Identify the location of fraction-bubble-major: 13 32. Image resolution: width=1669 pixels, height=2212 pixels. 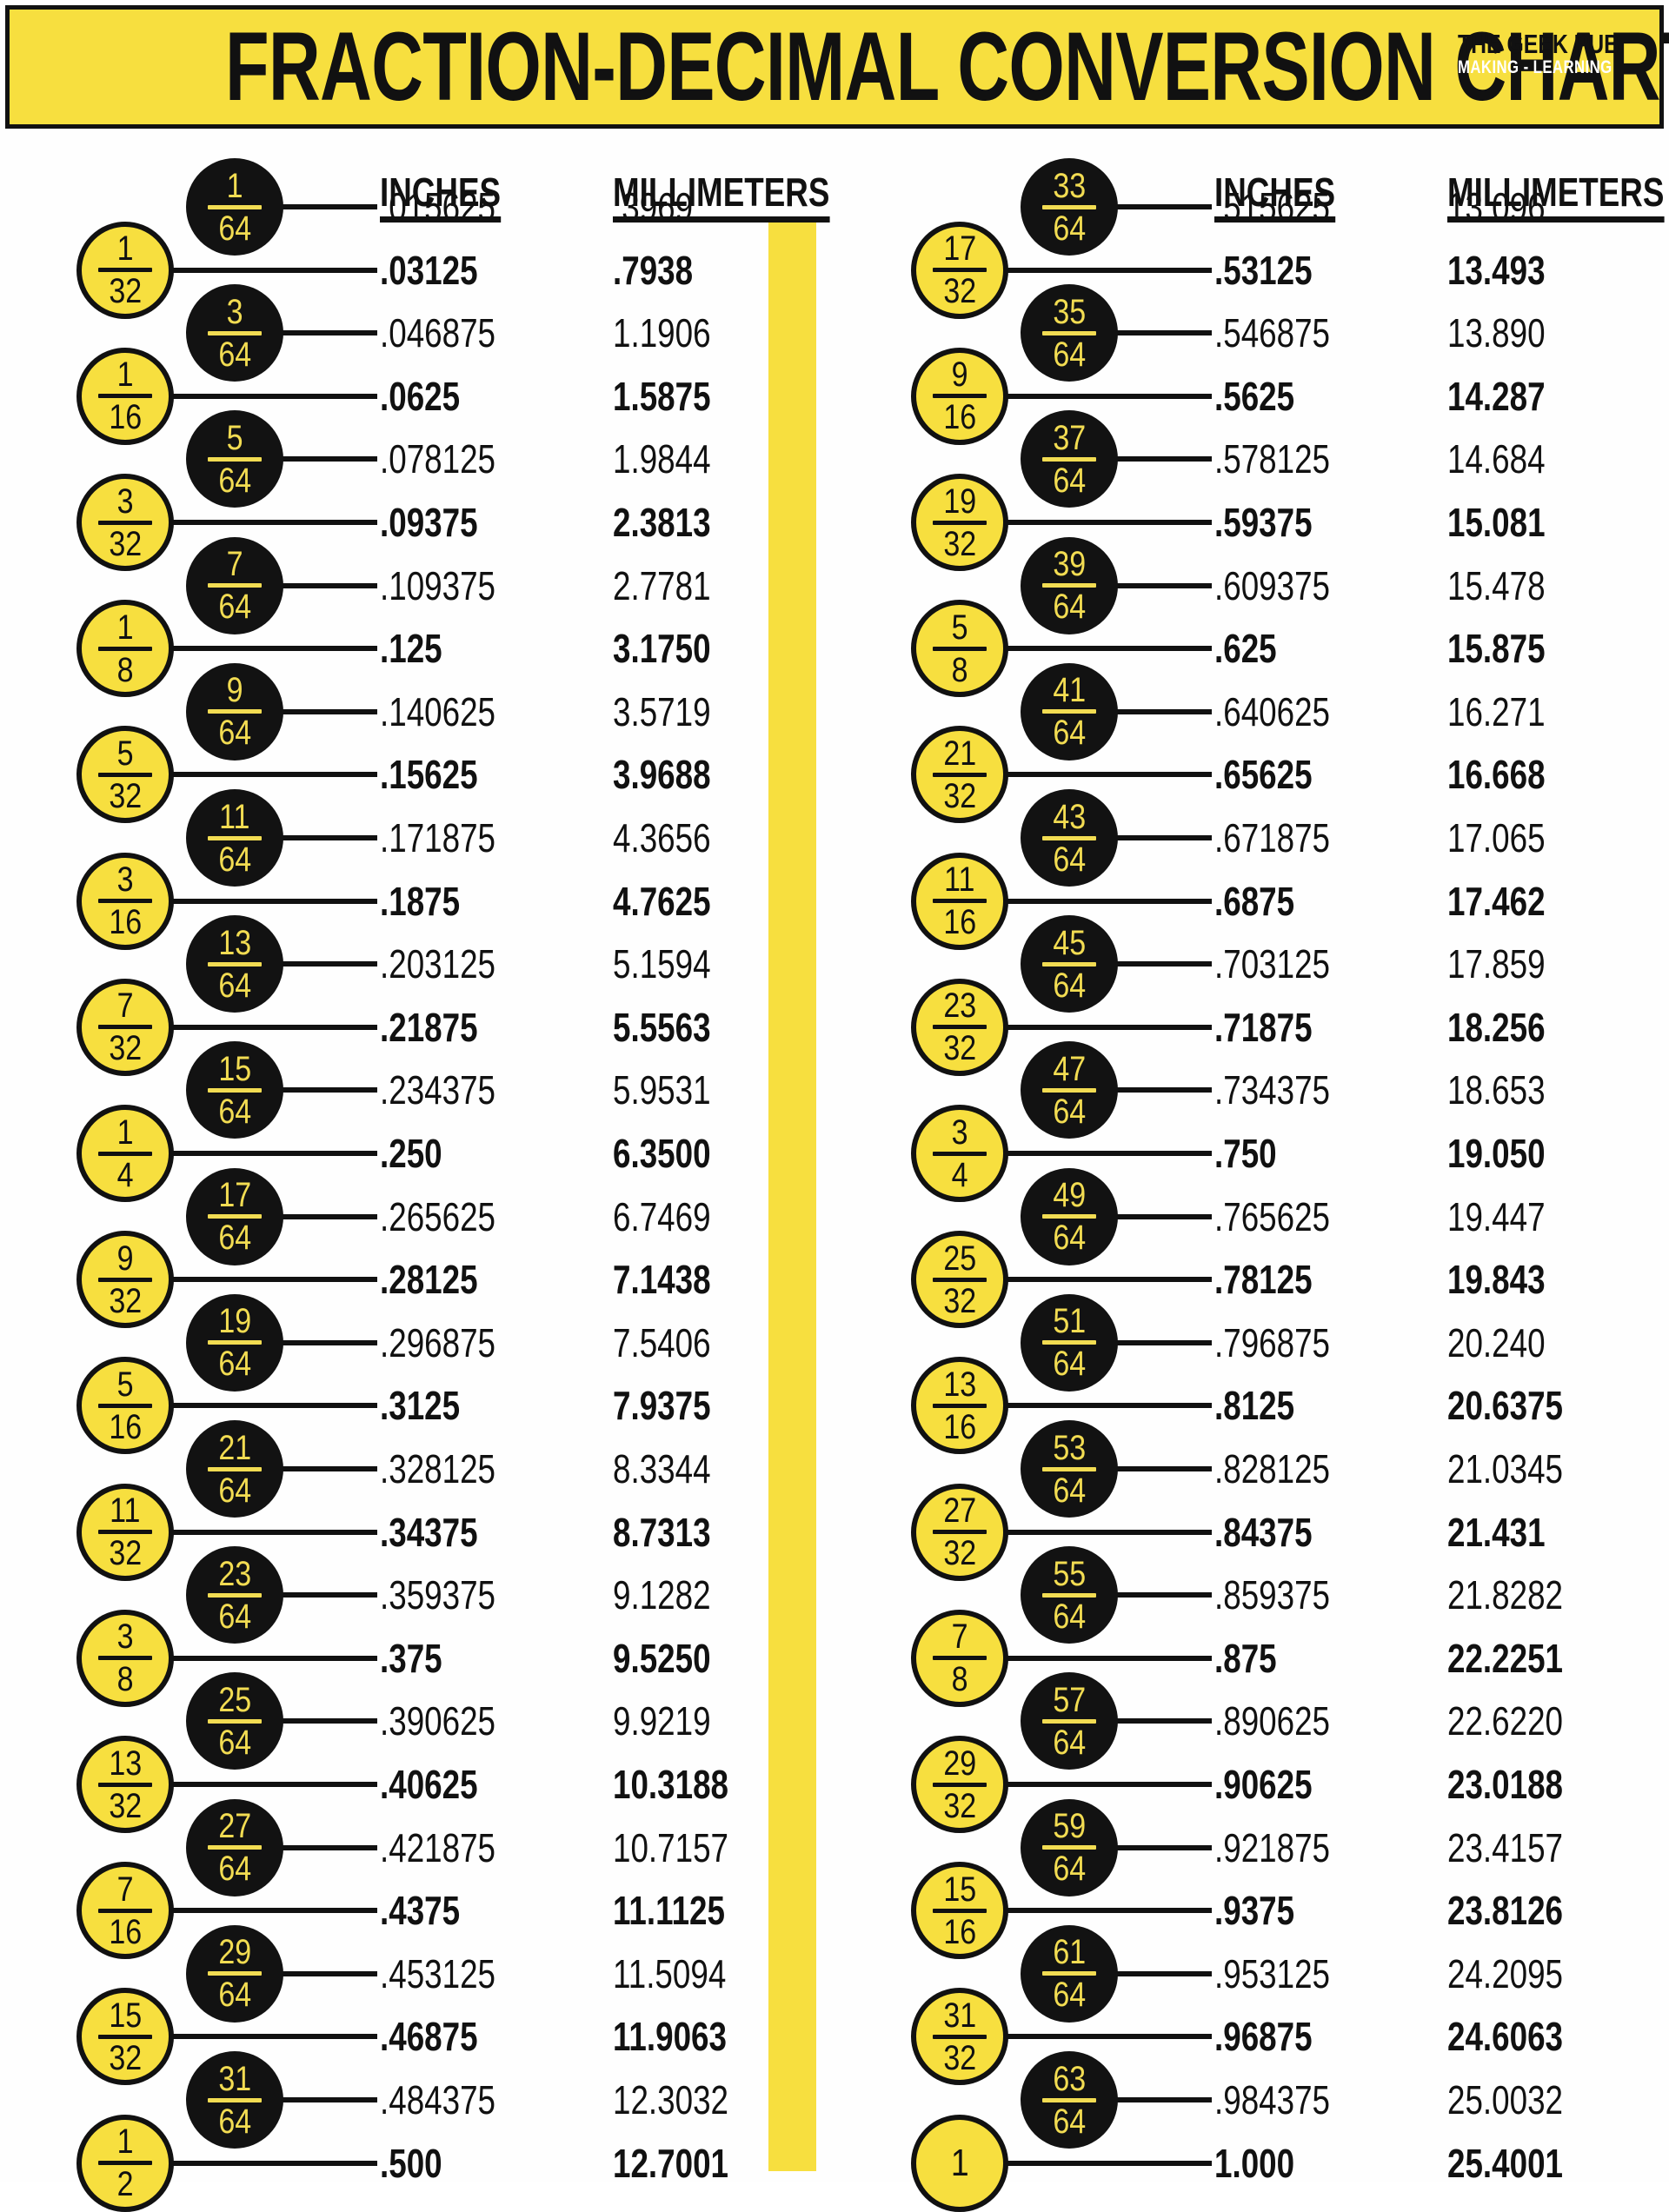
(125, 1784).